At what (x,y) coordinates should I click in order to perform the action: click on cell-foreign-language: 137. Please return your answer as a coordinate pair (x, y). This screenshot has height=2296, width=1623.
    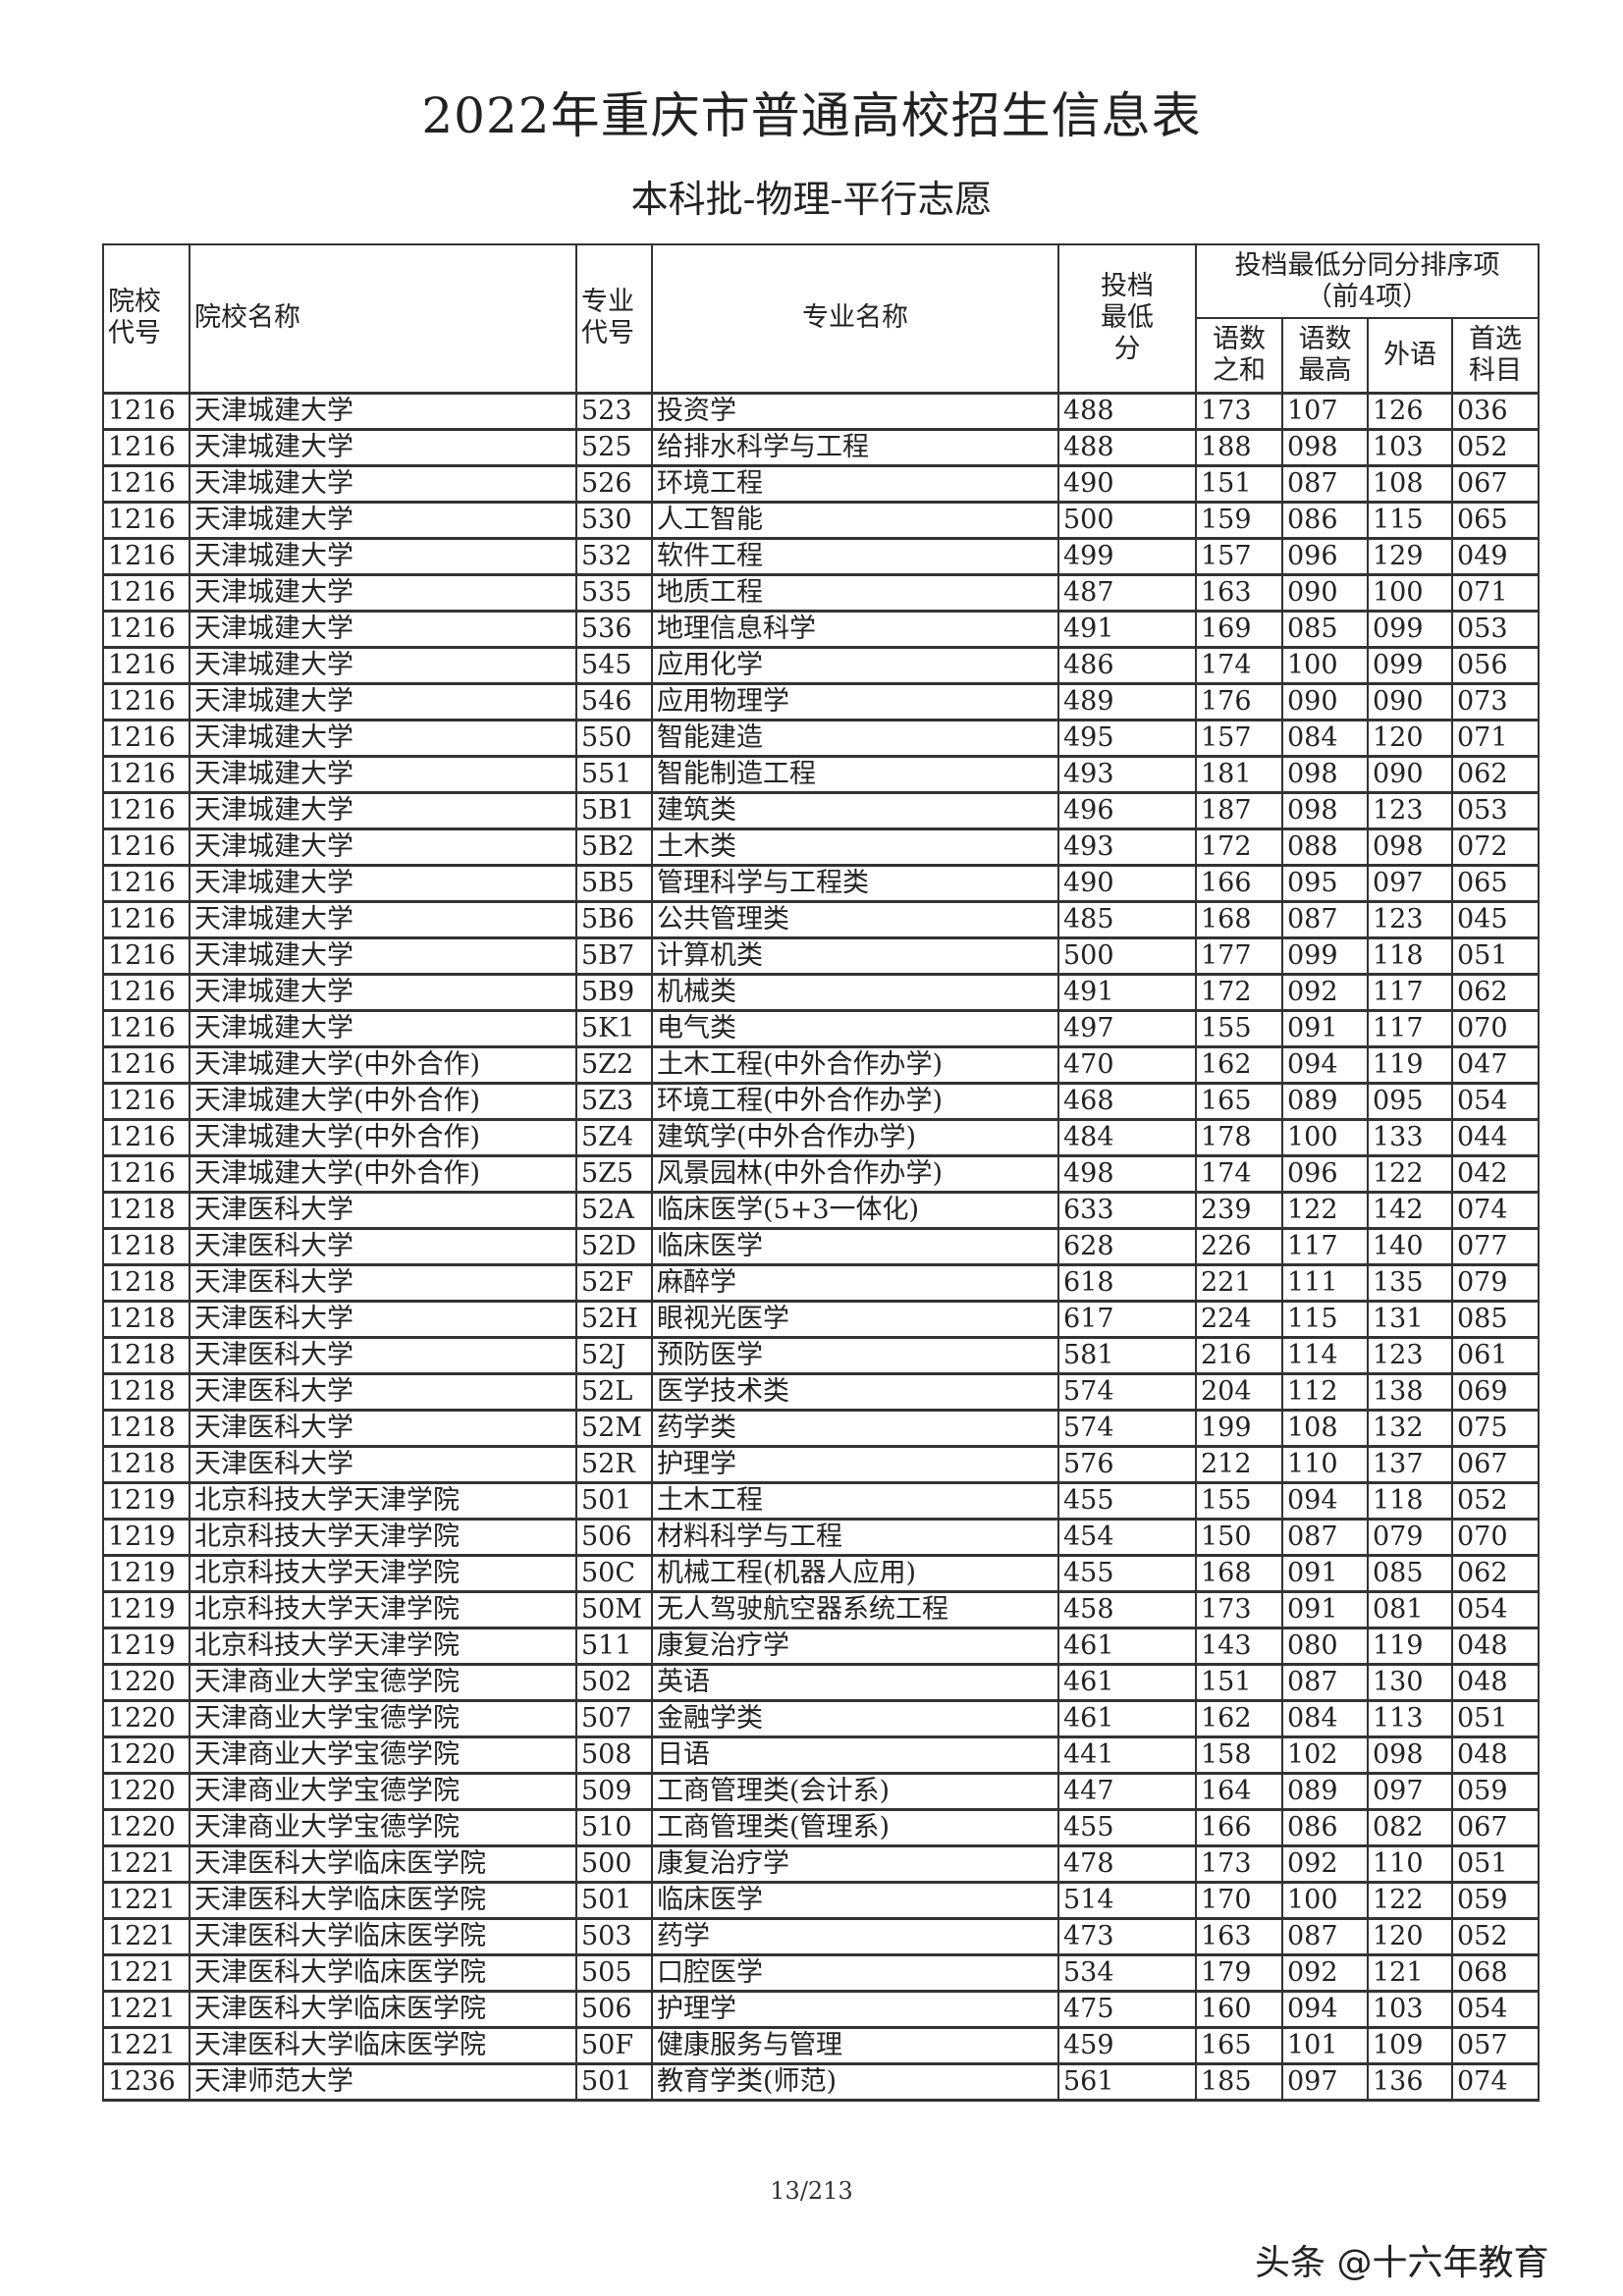
    Looking at the image, I should click on (1410, 1464).